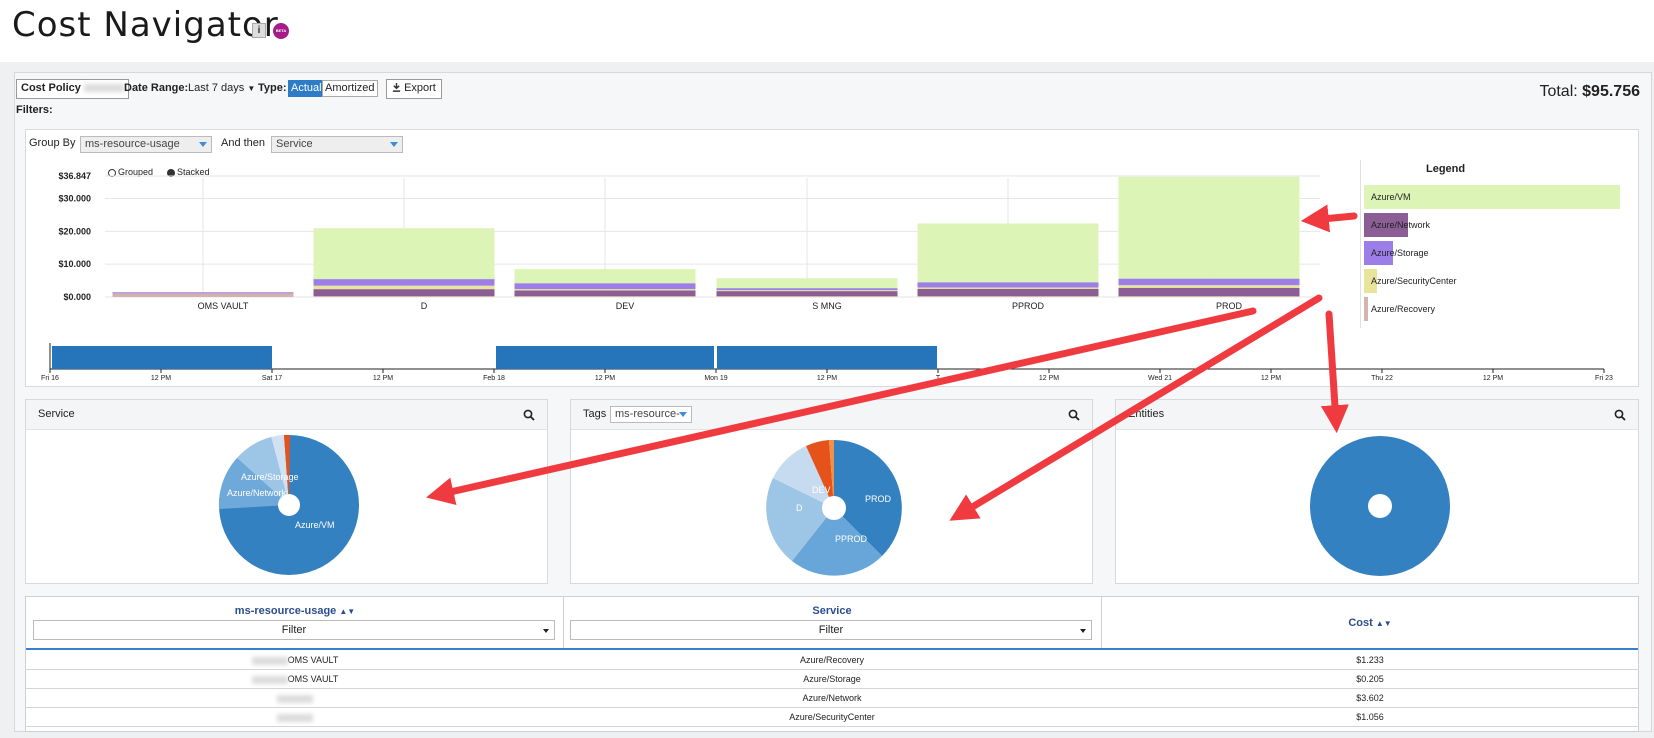  I want to click on col-header-service: Service, so click(832, 611).